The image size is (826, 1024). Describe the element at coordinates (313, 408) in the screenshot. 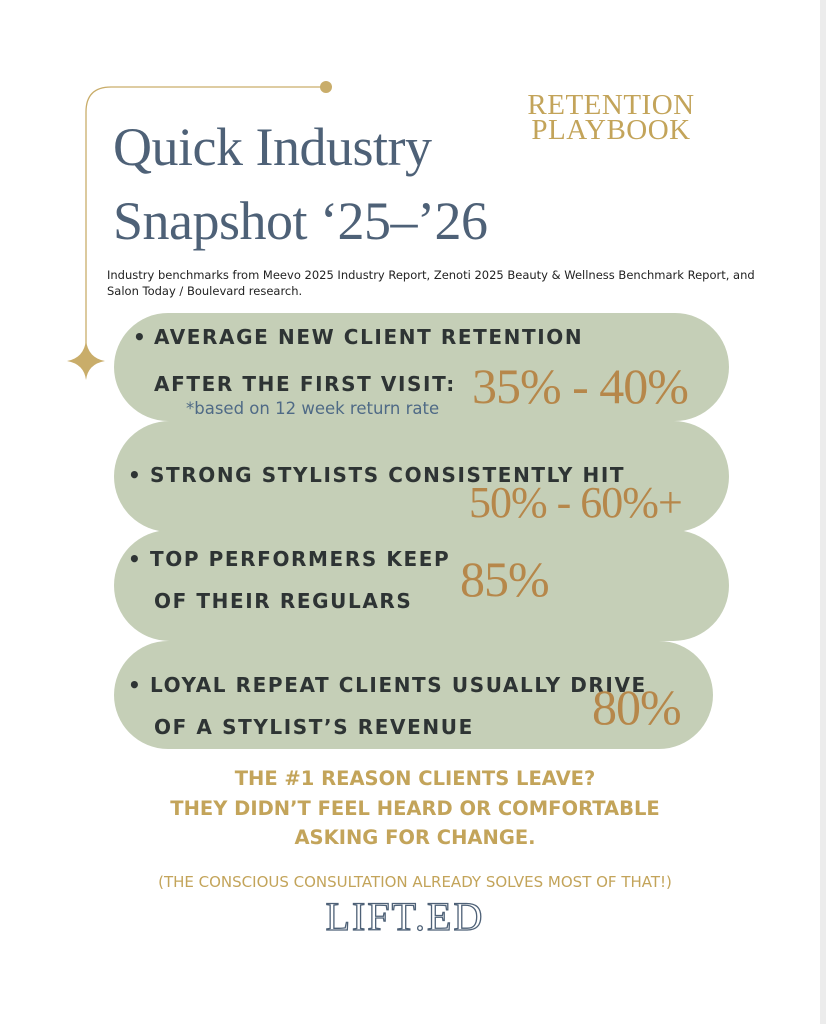

I see `stat-note: *based on 12 week return rate` at that location.